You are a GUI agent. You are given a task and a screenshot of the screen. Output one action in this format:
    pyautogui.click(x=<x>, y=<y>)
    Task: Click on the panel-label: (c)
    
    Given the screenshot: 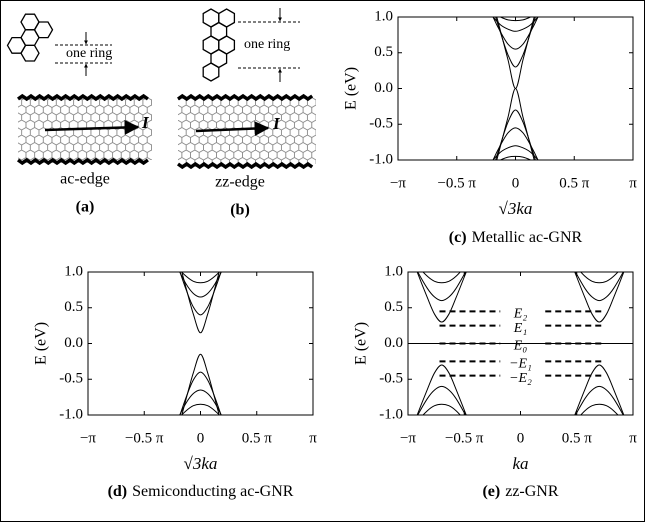 What is the action you would take?
    pyautogui.click(x=458, y=237)
    